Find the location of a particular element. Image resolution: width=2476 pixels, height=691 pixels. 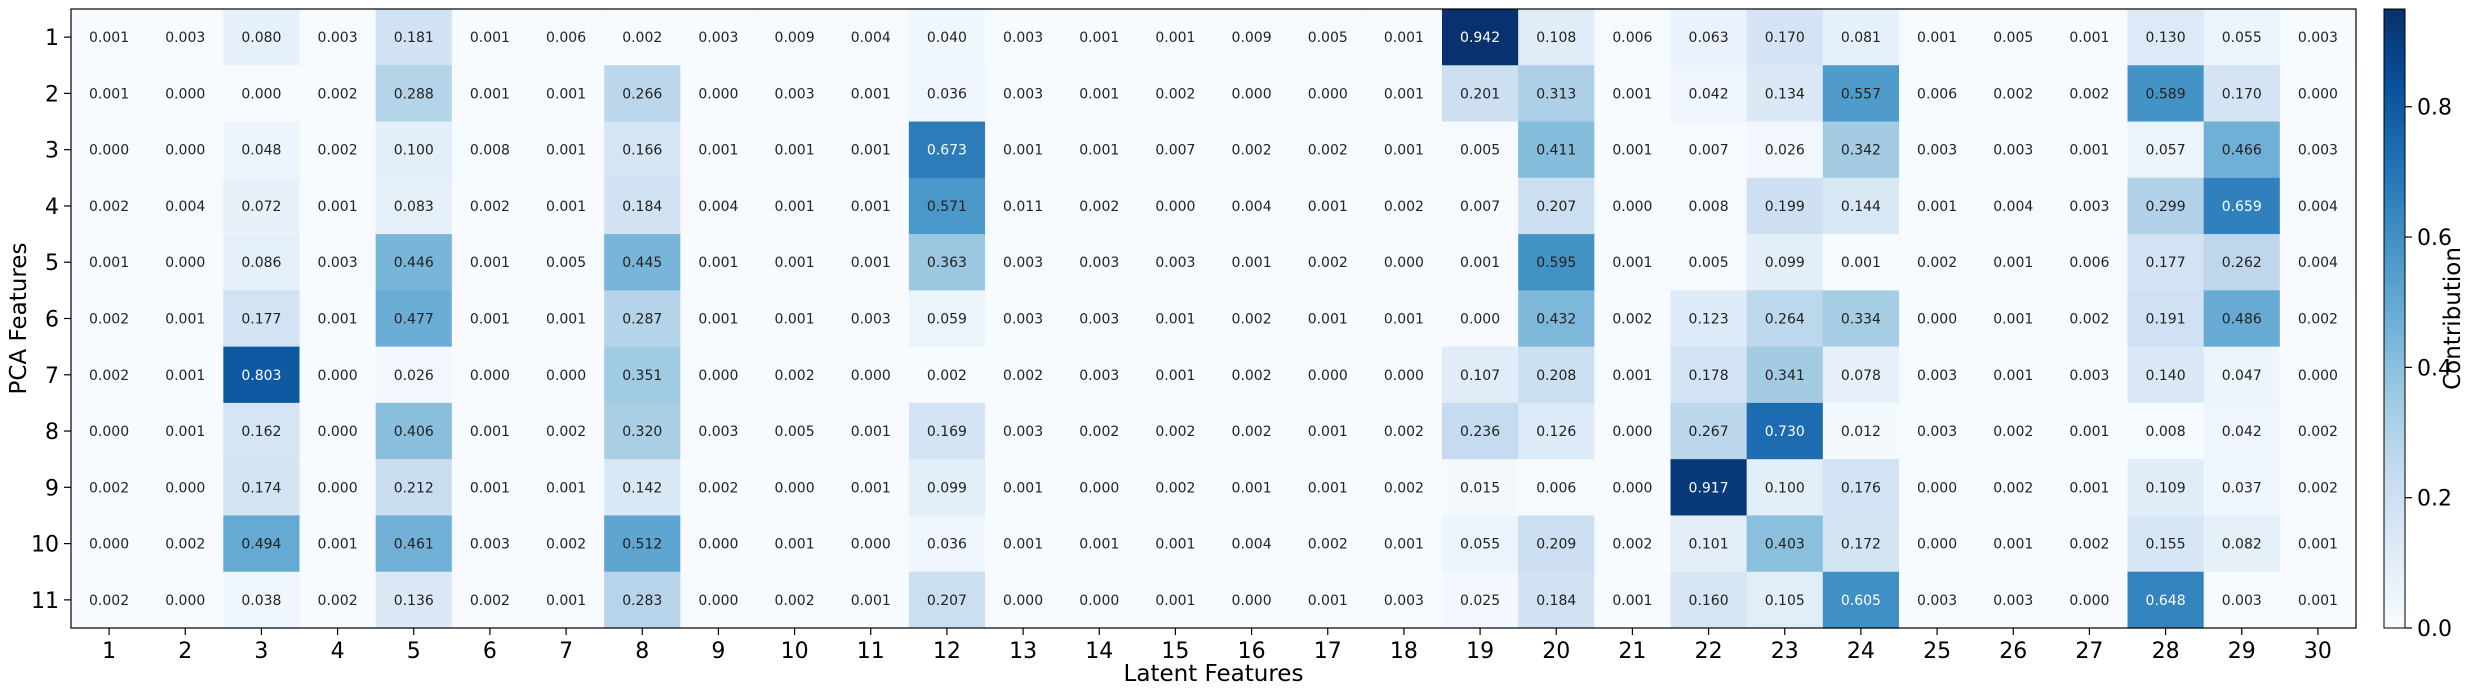

cell-value-label: 0.080 is located at coordinates (261, 38).